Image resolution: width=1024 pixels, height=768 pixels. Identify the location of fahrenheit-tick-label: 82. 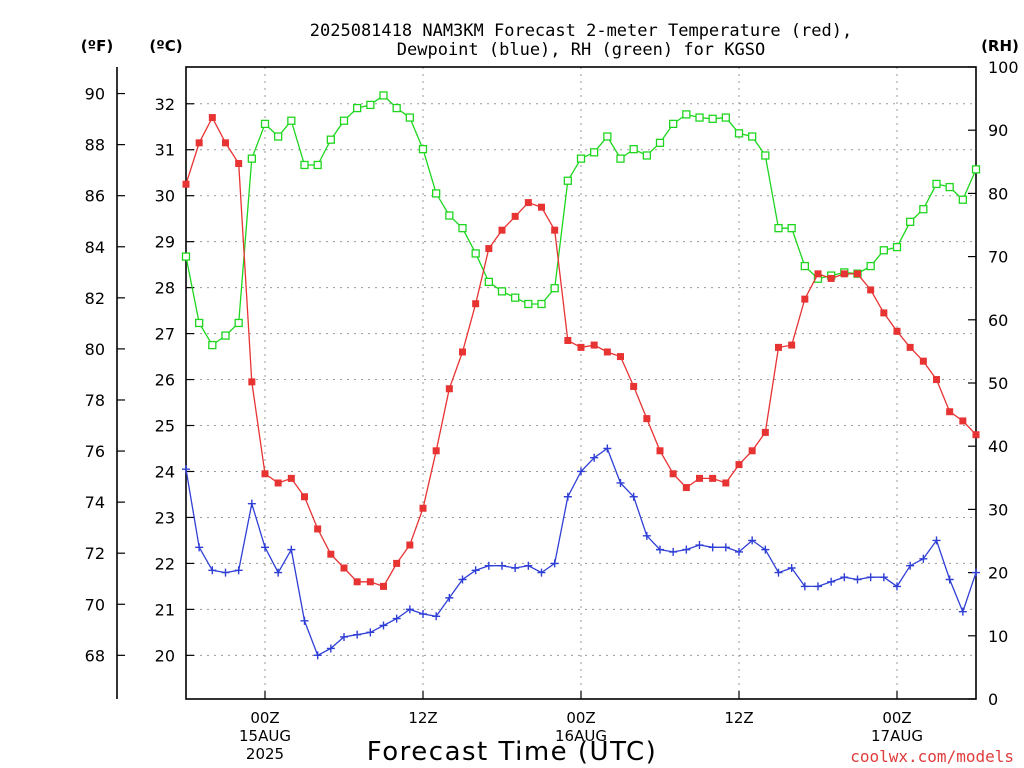
(95, 298).